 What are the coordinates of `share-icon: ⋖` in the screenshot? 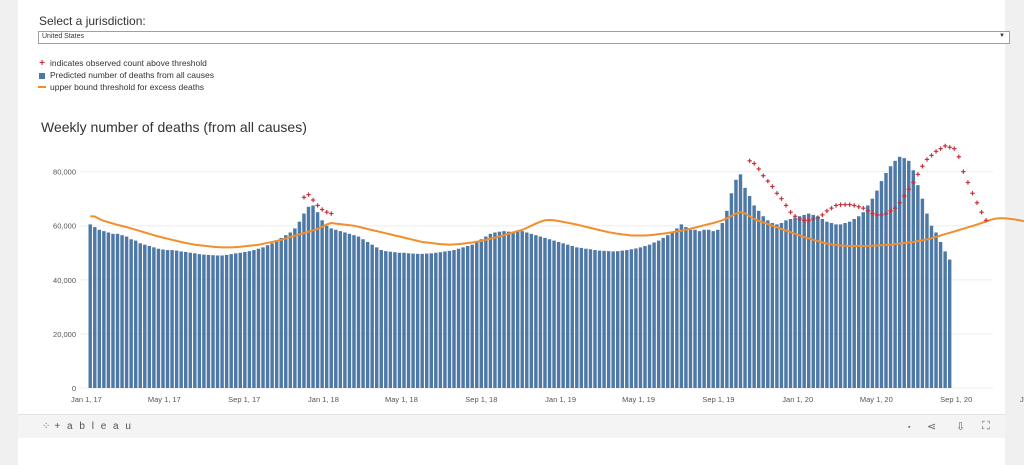 It's located at (932, 427).